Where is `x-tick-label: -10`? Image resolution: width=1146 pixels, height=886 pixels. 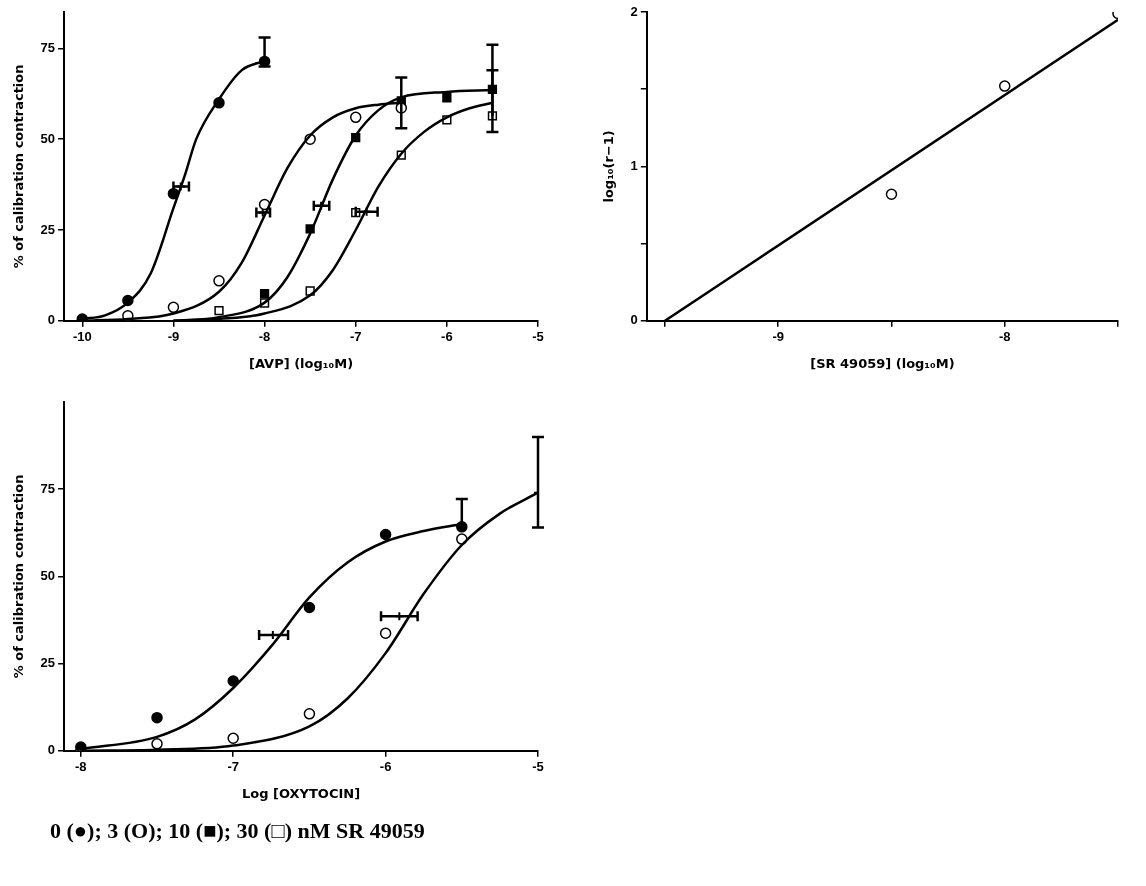
x-tick-label: -10 is located at coordinates (82, 337).